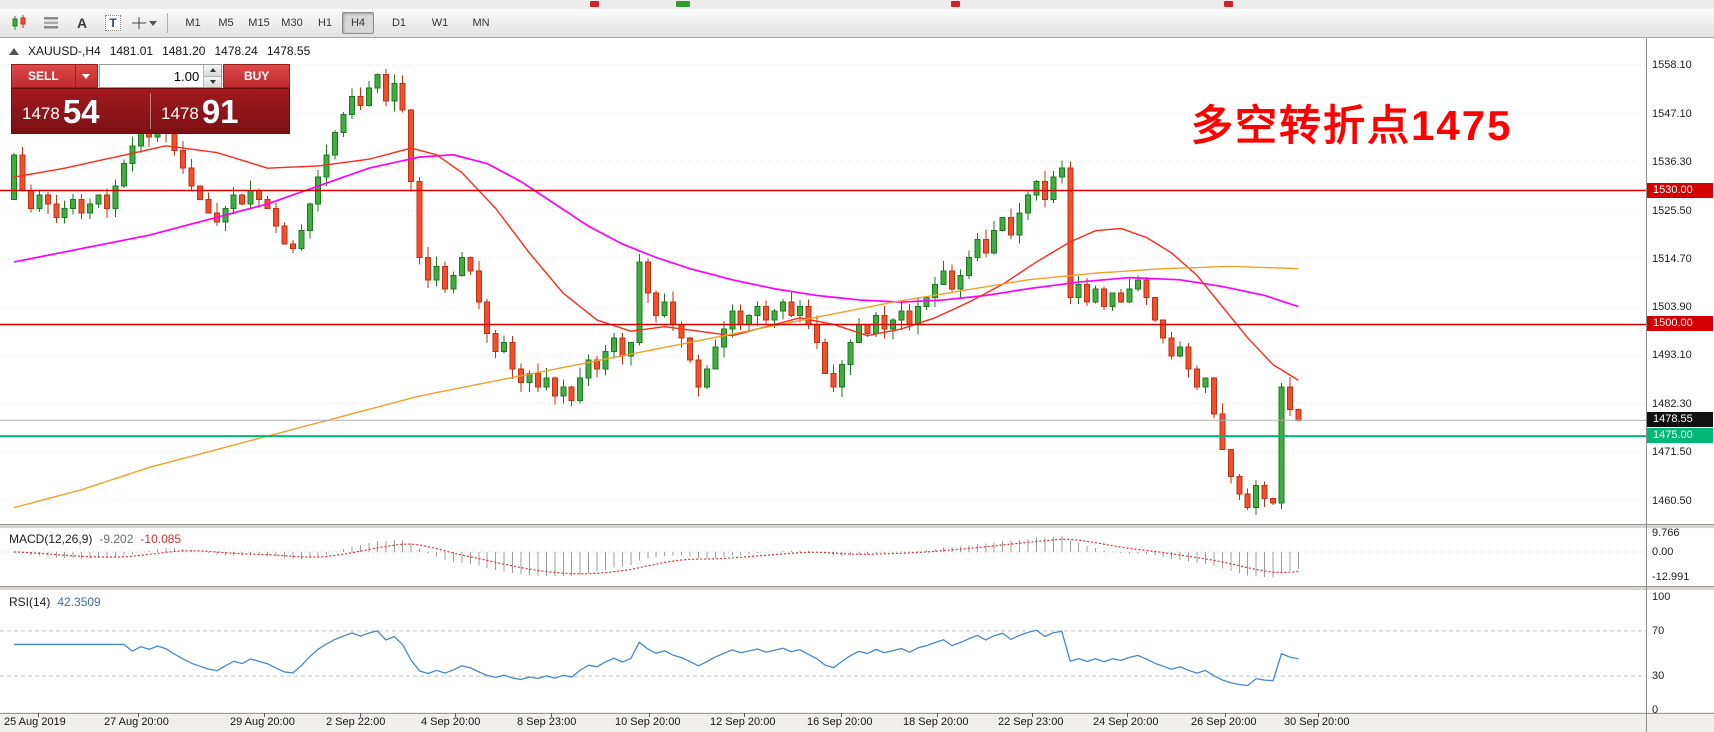  I want to click on rsi-axis-label: 100, so click(1661, 597).